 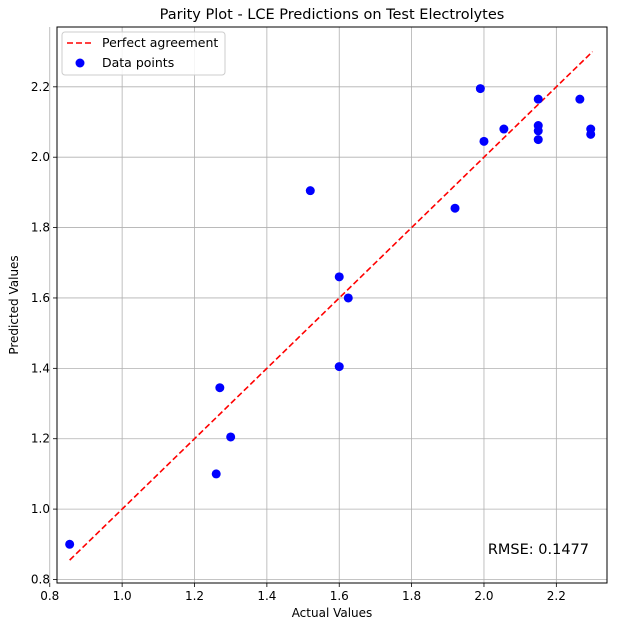 I want to click on x-tick-label: 1.6, so click(x=339, y=596).